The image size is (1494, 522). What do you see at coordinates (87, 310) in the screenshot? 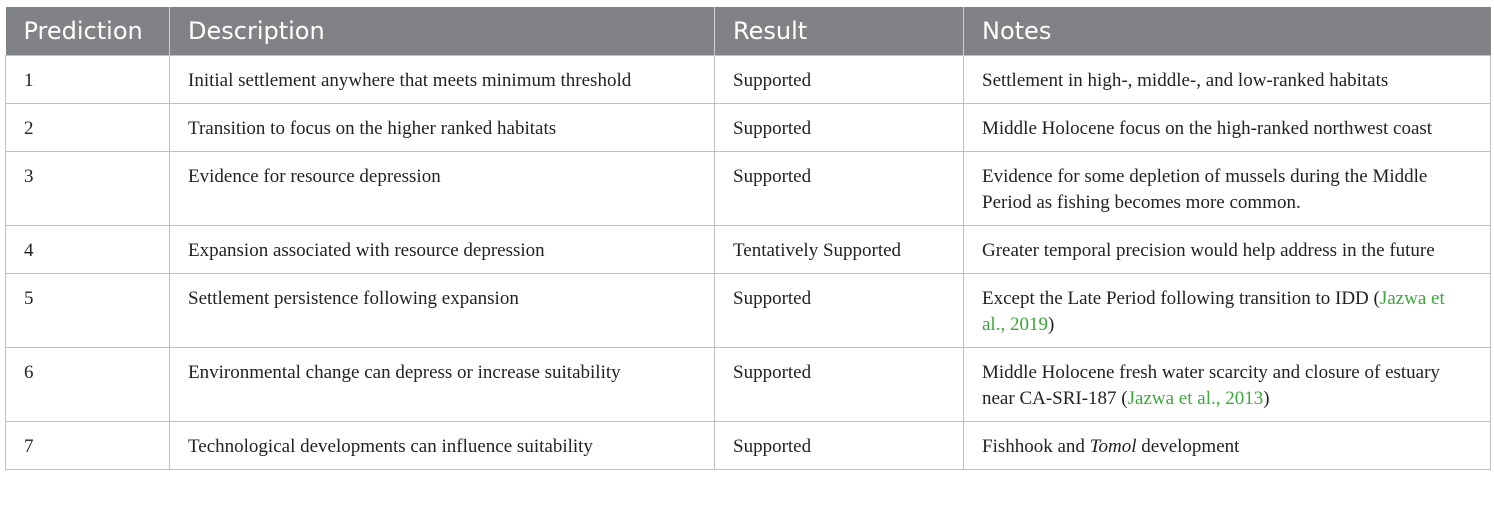
I see `cell-prediction: 5` at bounding box center [87, 310].